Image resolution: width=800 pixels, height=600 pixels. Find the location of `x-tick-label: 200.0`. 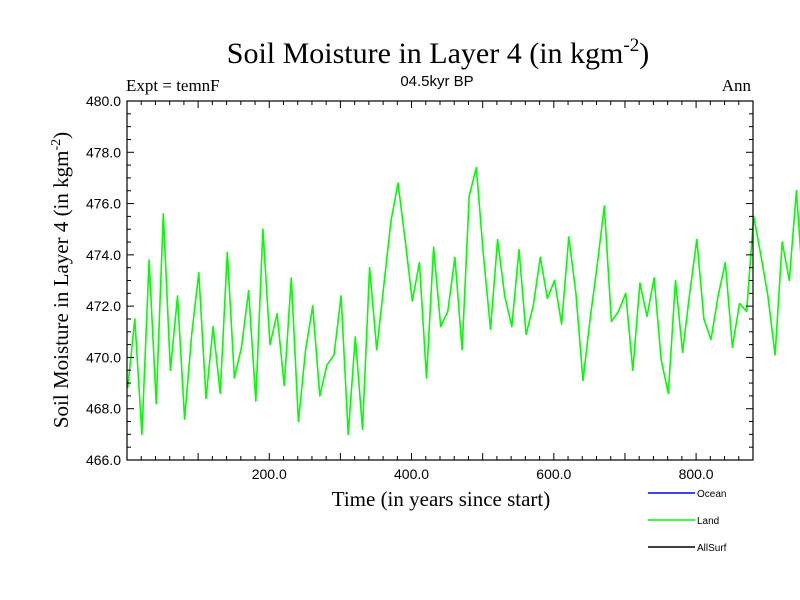

x-tick-label: 200.0 is located at coordinates (269, 474).